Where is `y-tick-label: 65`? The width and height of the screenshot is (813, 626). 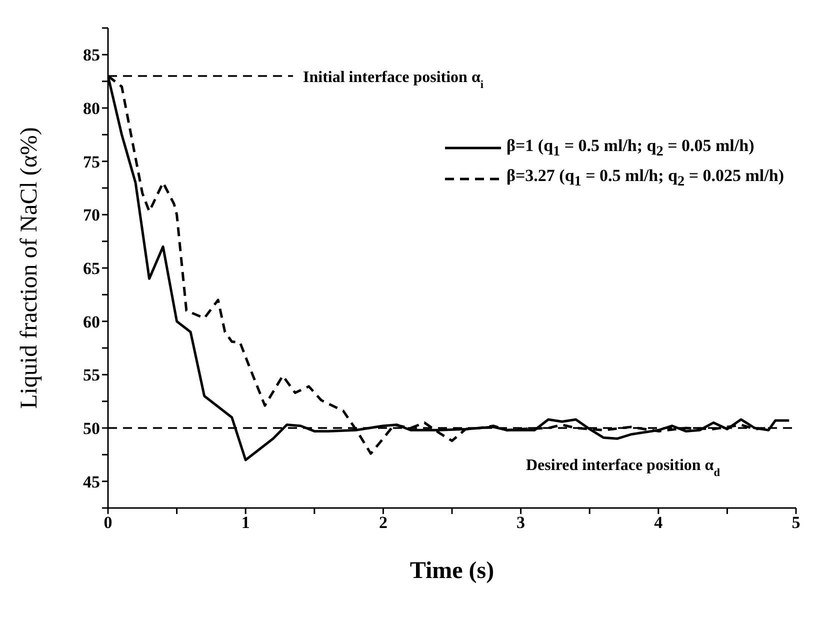
y-tick-label: 65 is located at coordinates (91, 268).